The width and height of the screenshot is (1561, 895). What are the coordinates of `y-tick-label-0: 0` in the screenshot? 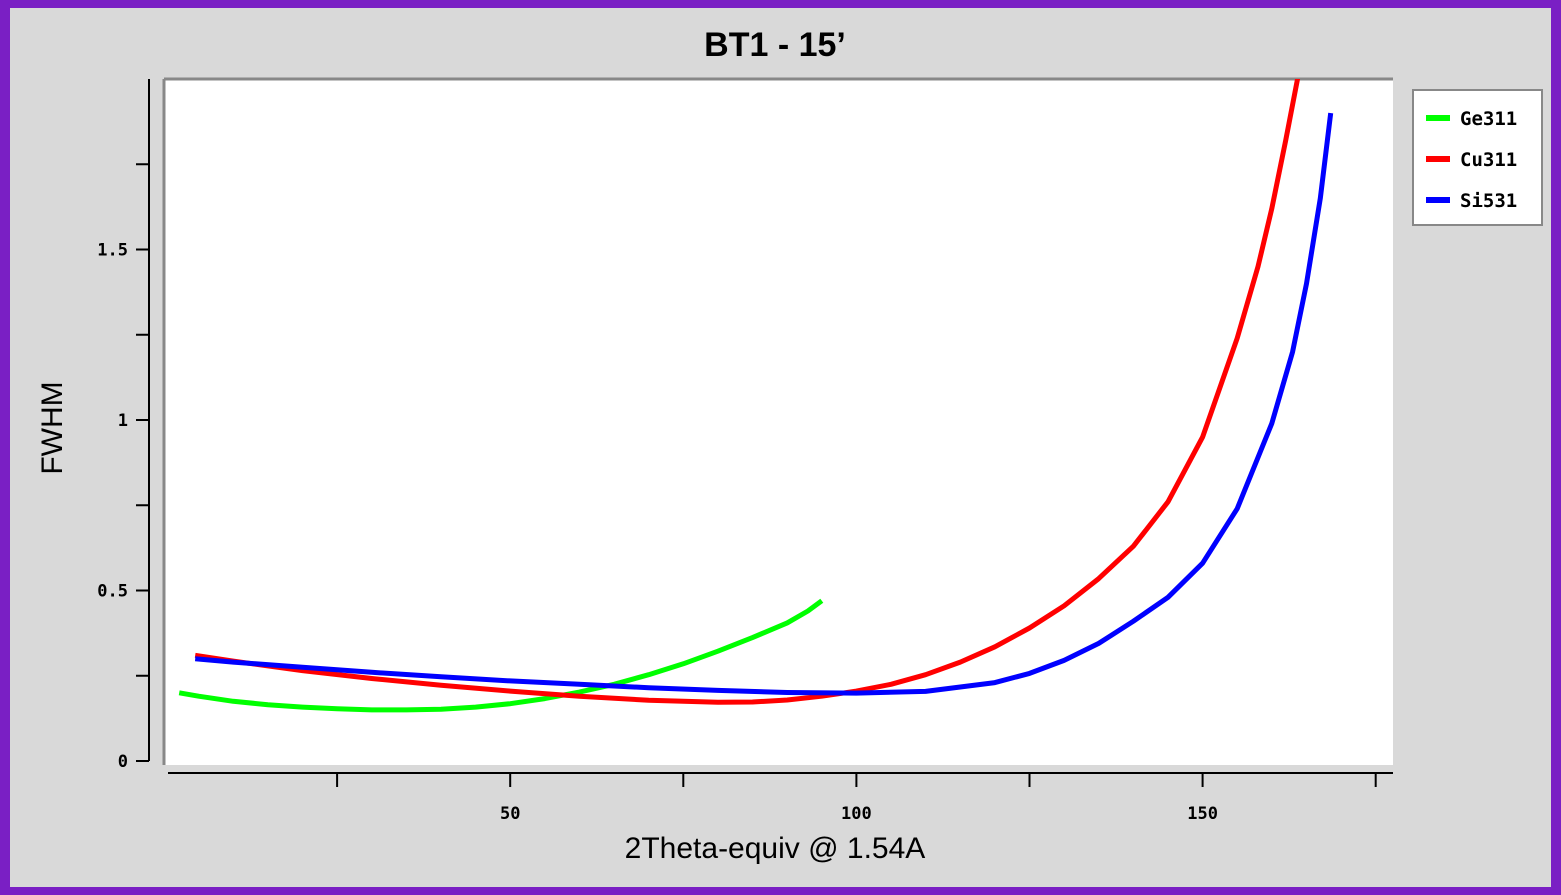 It's located at (123, 762).